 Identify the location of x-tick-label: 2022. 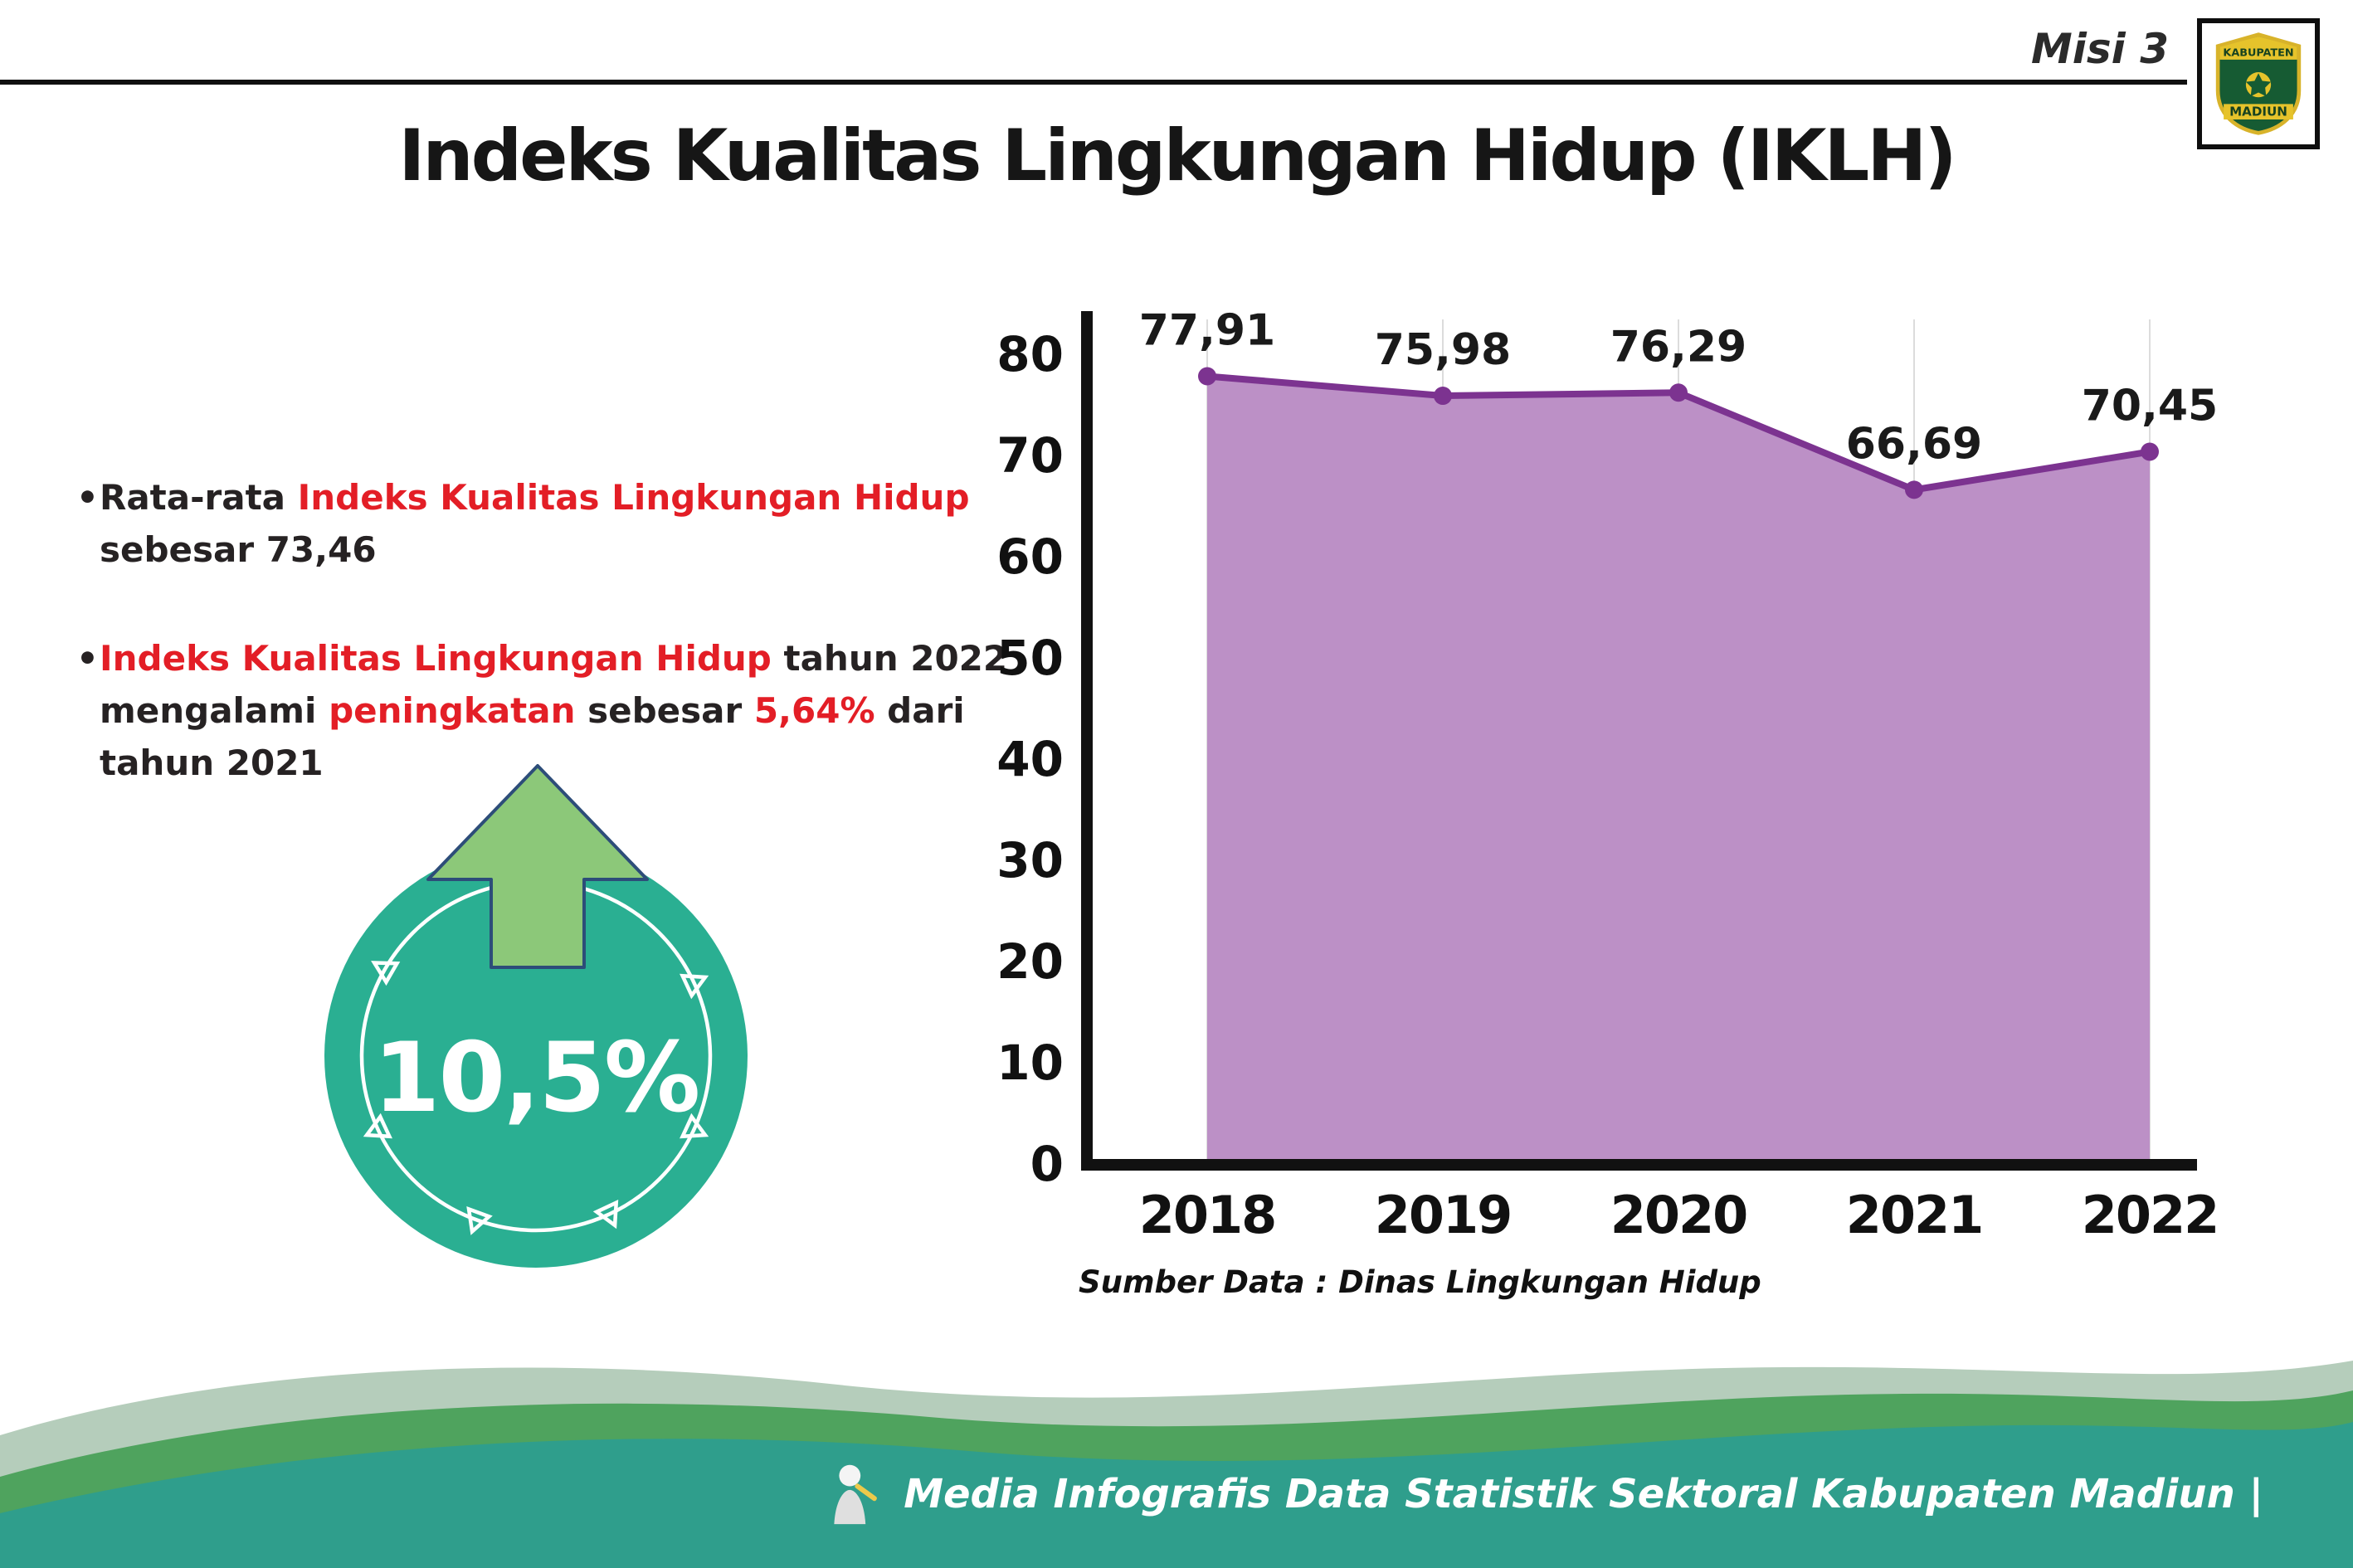
(2150, 1215).